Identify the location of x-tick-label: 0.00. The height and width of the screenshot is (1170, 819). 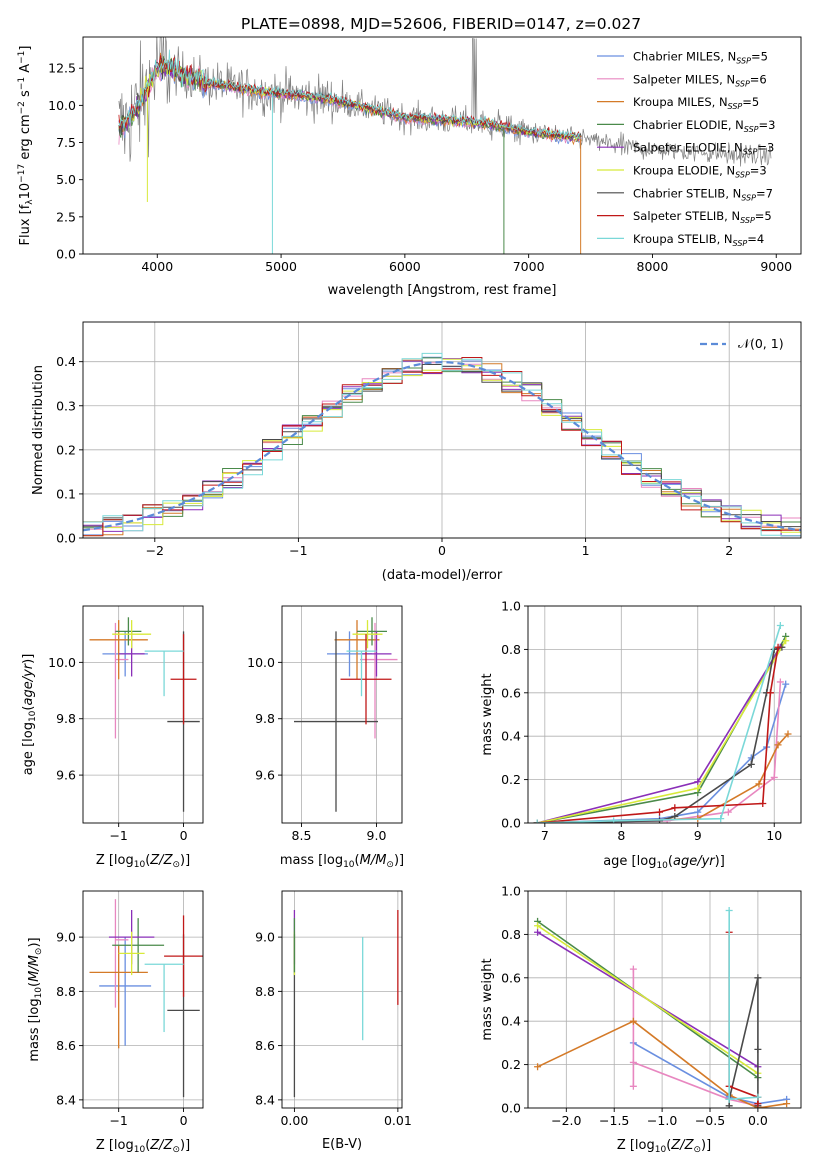
(294, 1120).